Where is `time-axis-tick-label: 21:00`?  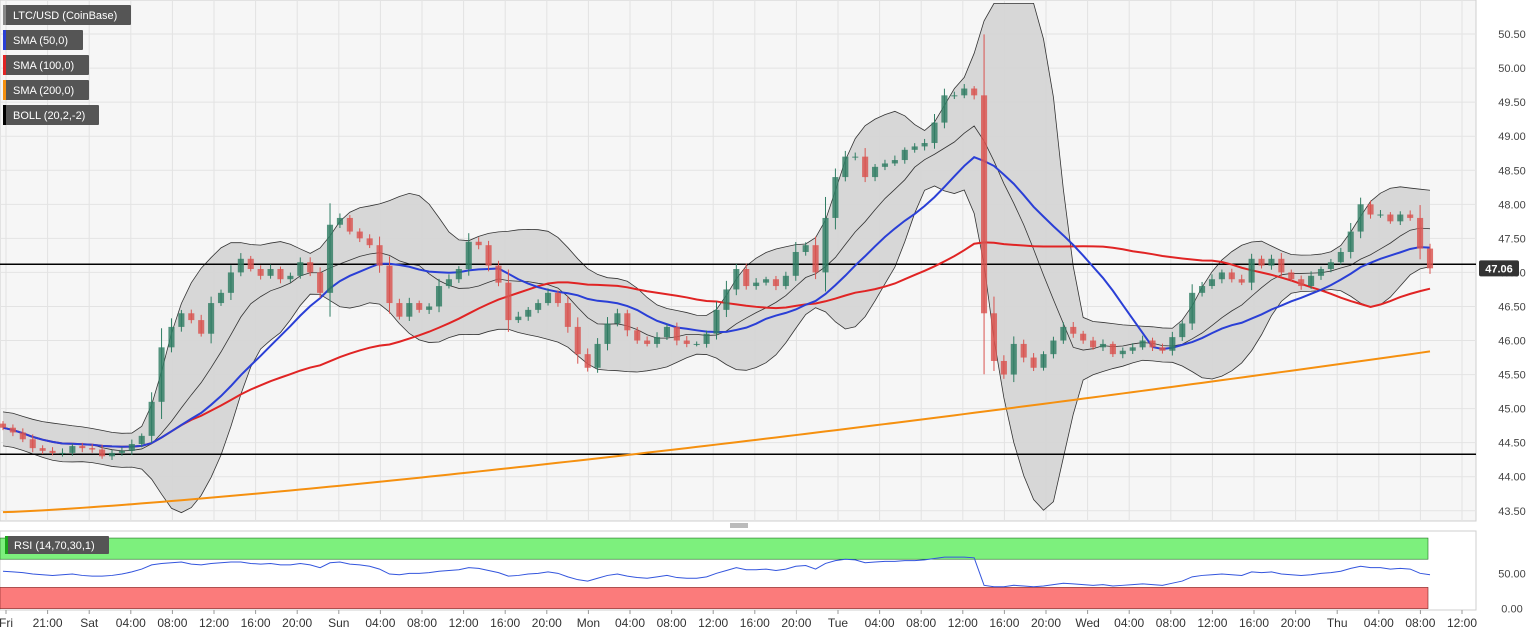 time-axis-tick-label: 21:00 is located at coordinates (48, 623).